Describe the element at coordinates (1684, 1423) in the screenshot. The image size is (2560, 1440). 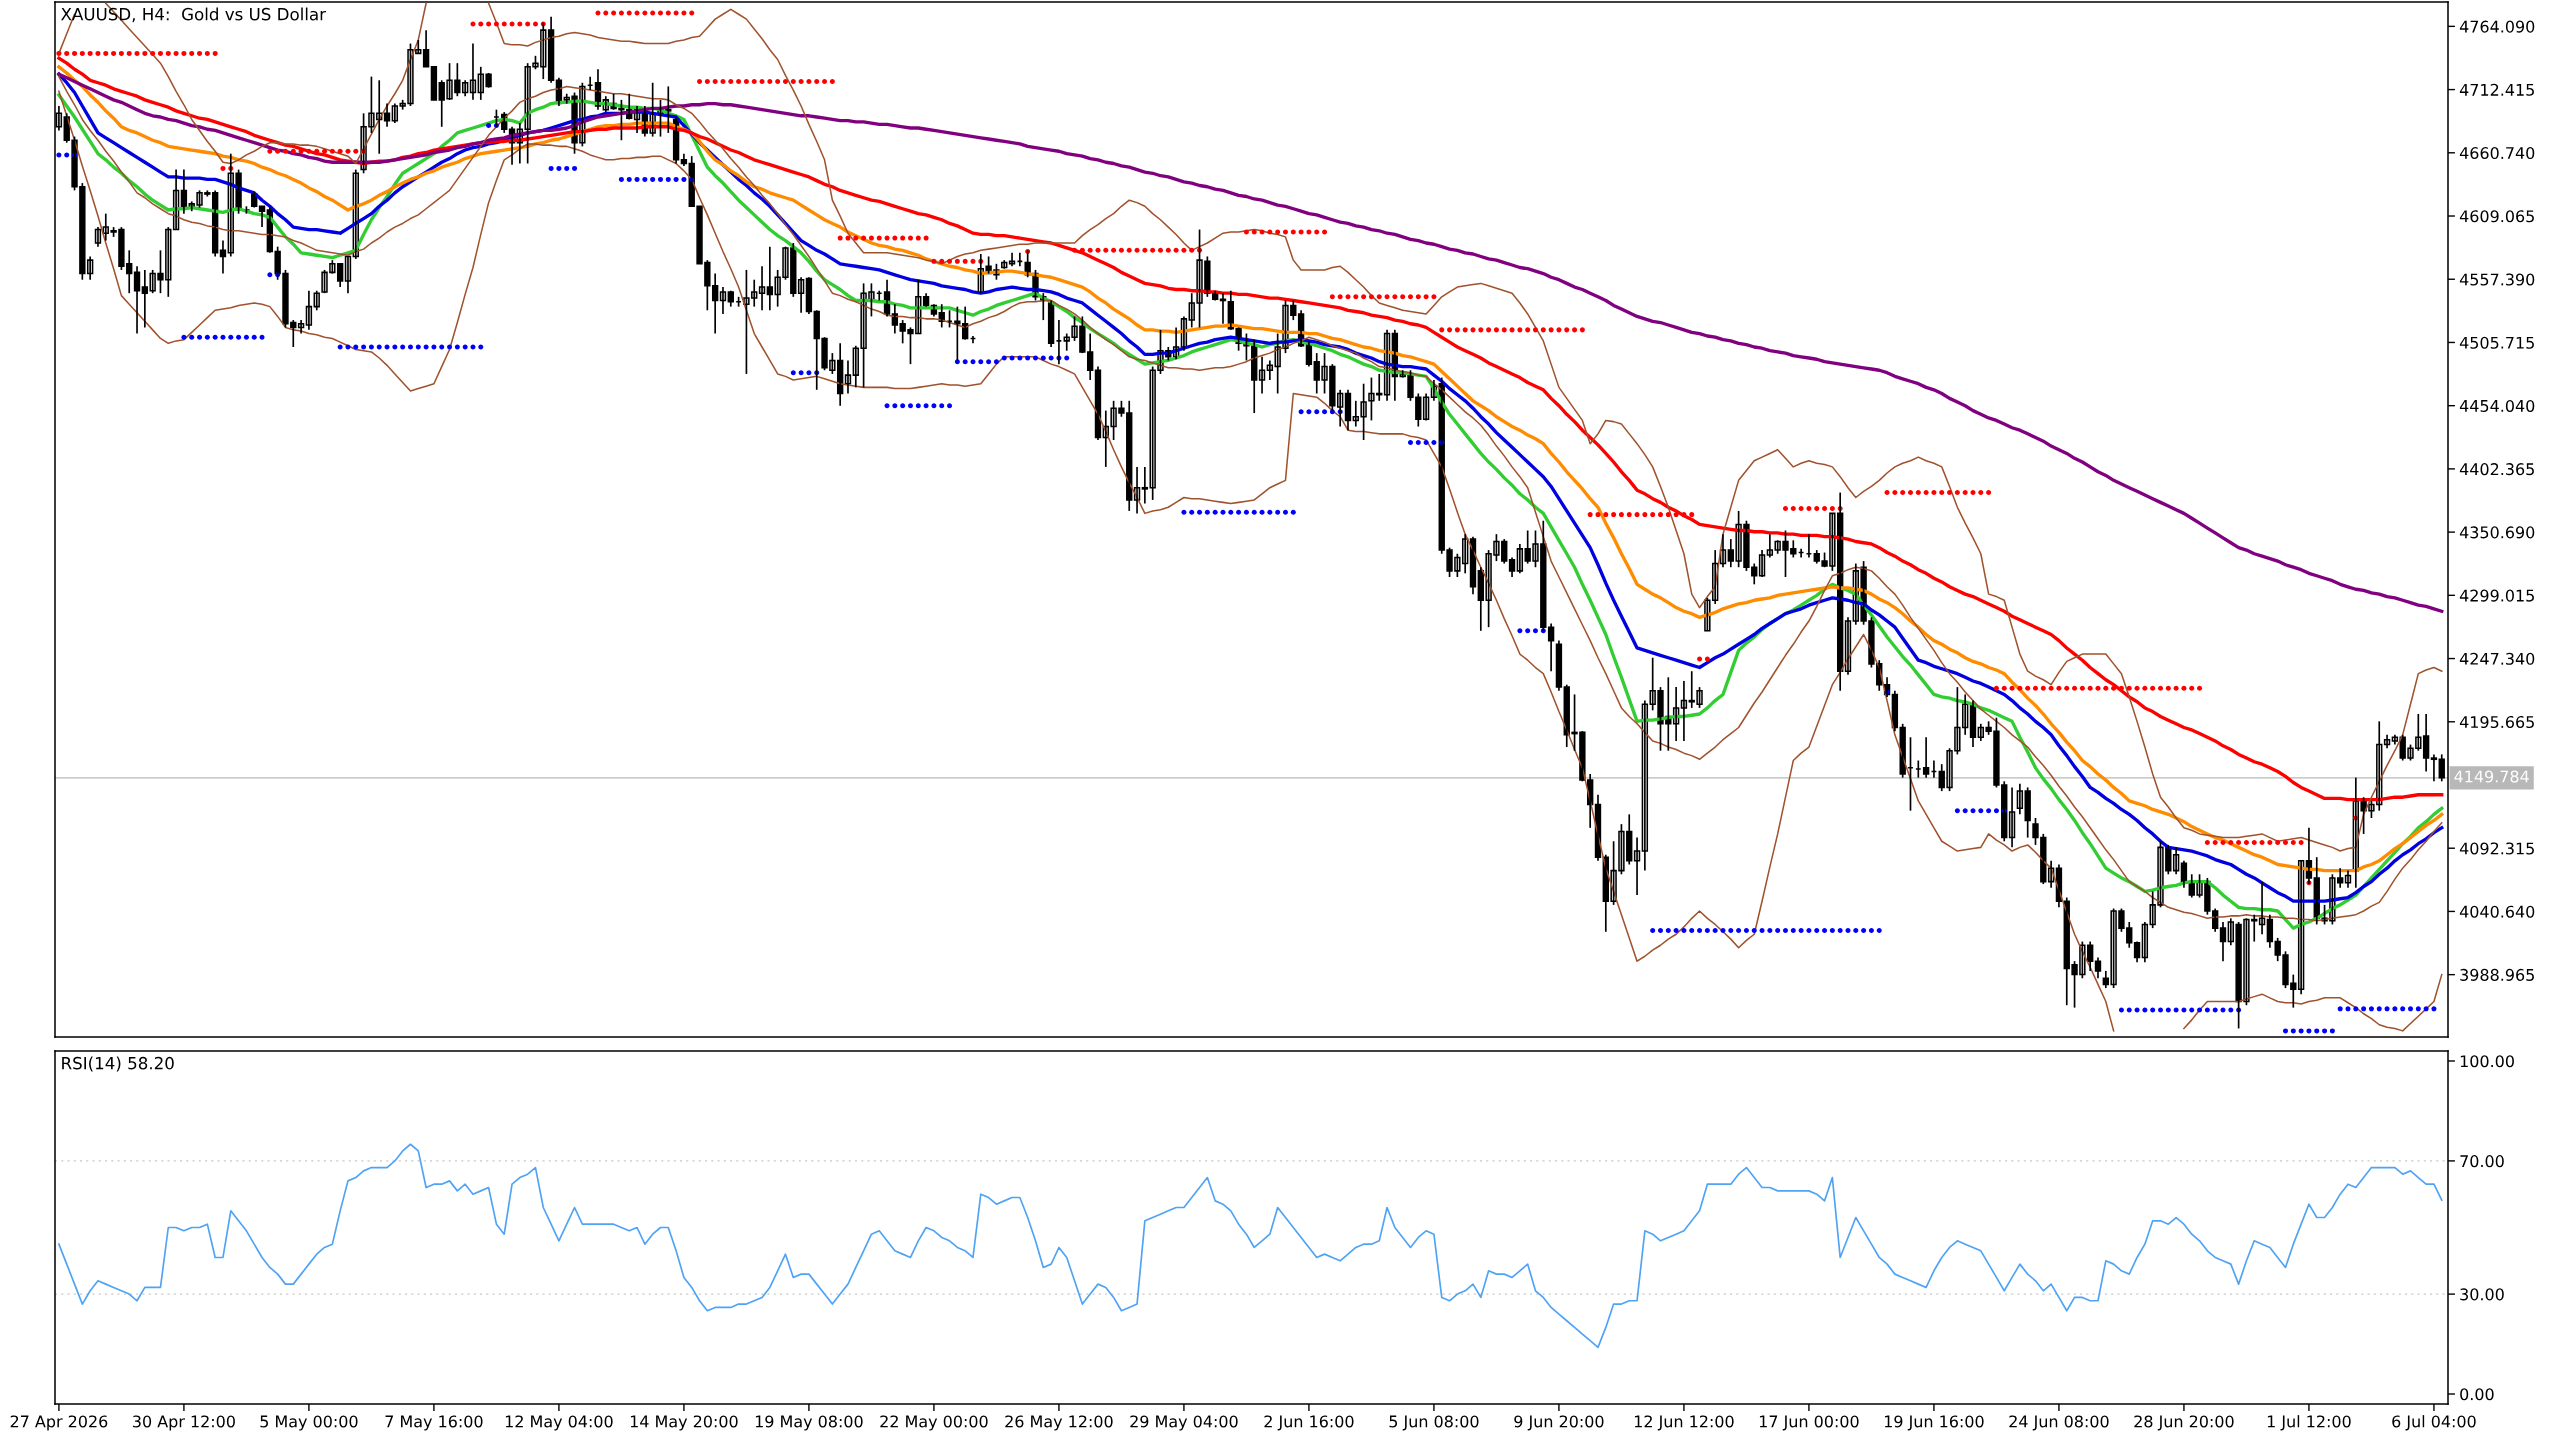
I see `x-tick-label: 12 Jun 12:00` at that location.